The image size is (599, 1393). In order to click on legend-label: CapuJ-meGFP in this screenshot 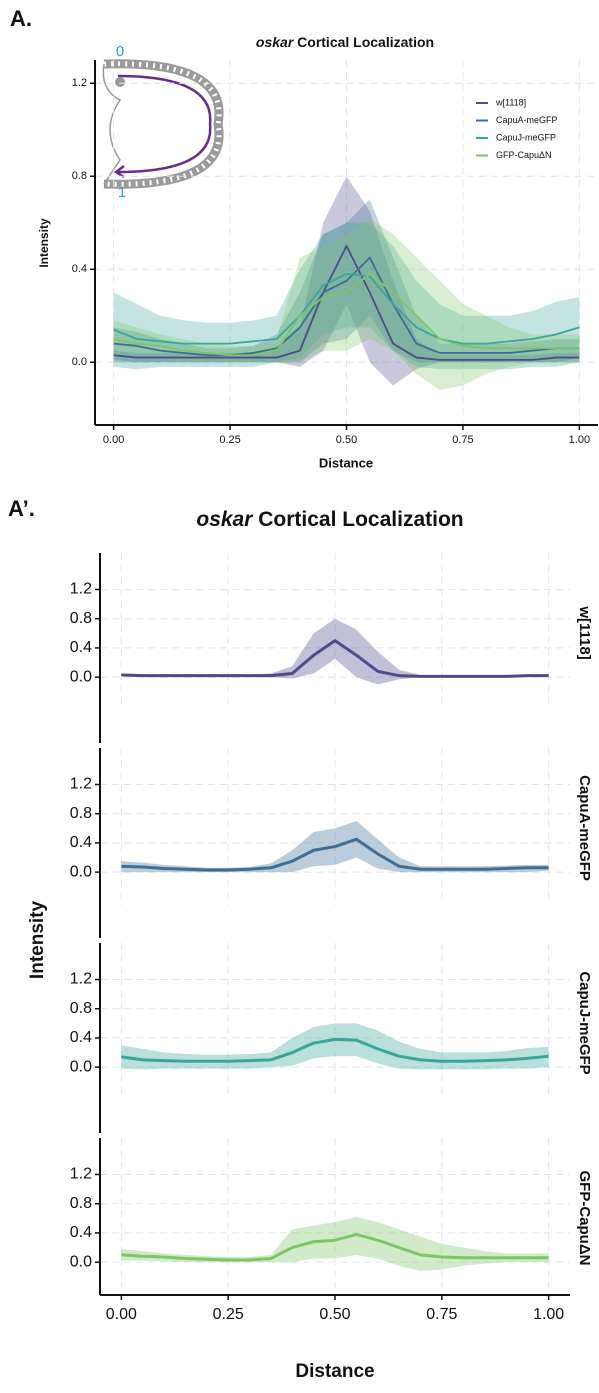, I will do `click(526, 137)`.